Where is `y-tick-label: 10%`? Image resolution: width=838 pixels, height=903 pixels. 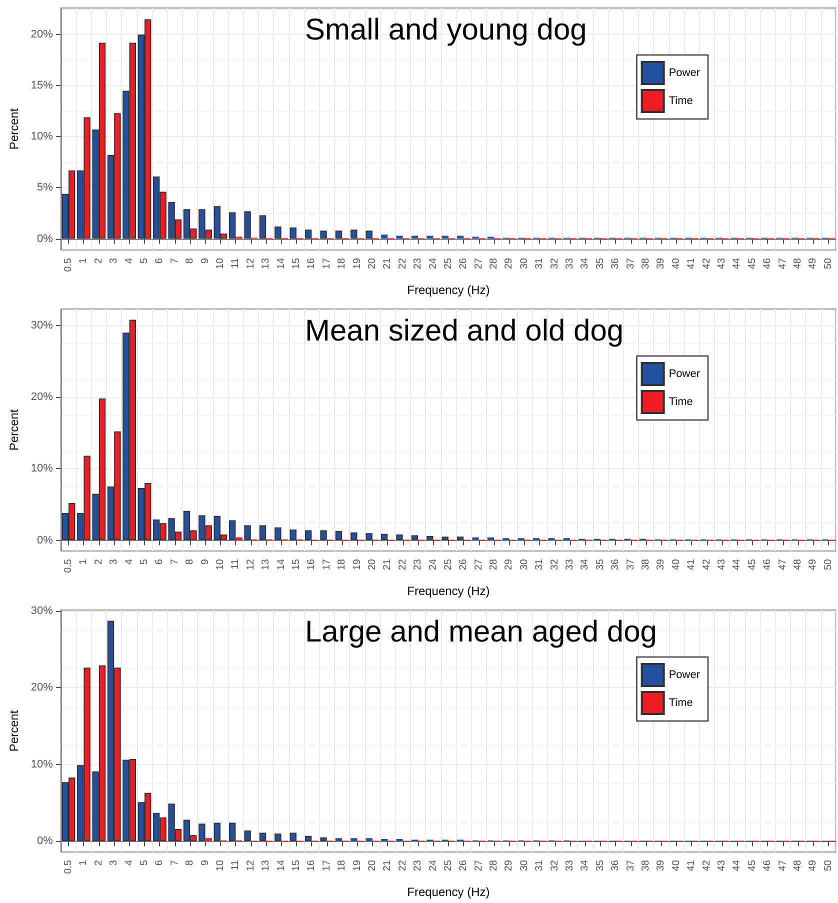 y-tick-label: 10% is located at coordinates (42, 136).